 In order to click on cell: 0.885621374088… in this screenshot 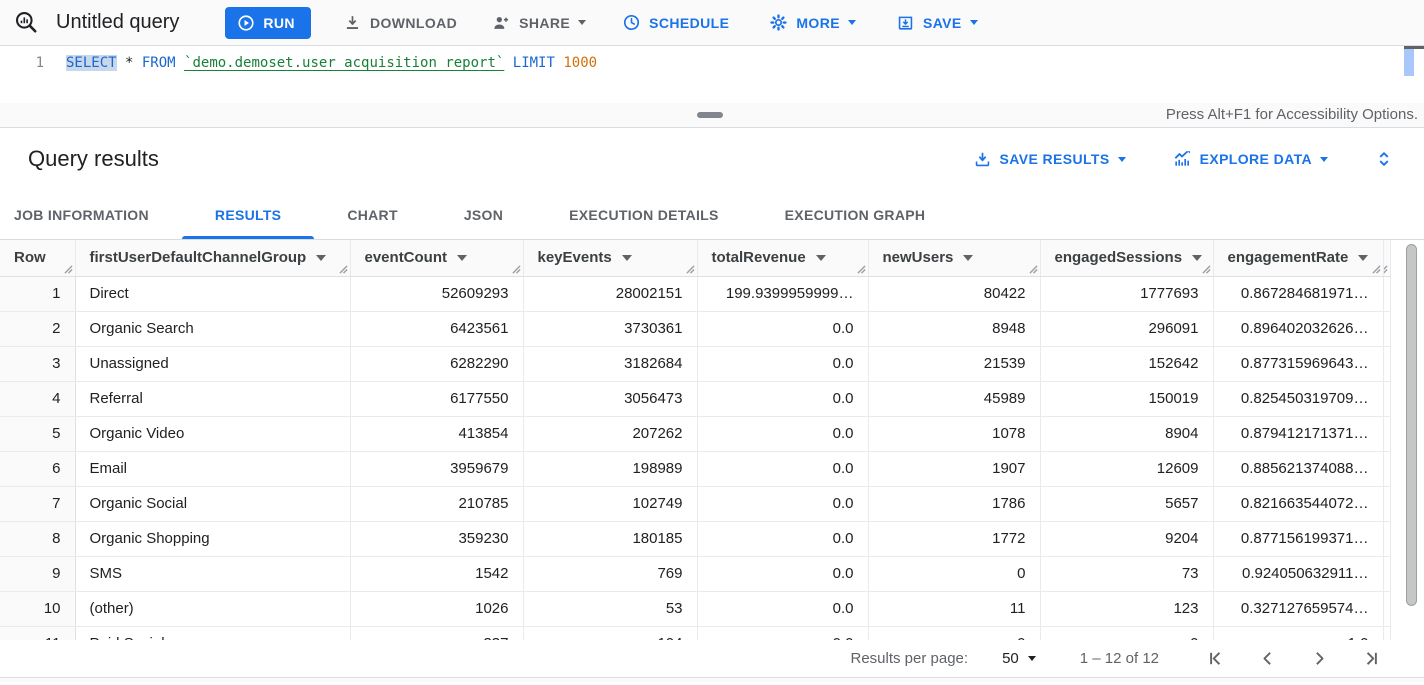, I will do `click(1298, 469)`.